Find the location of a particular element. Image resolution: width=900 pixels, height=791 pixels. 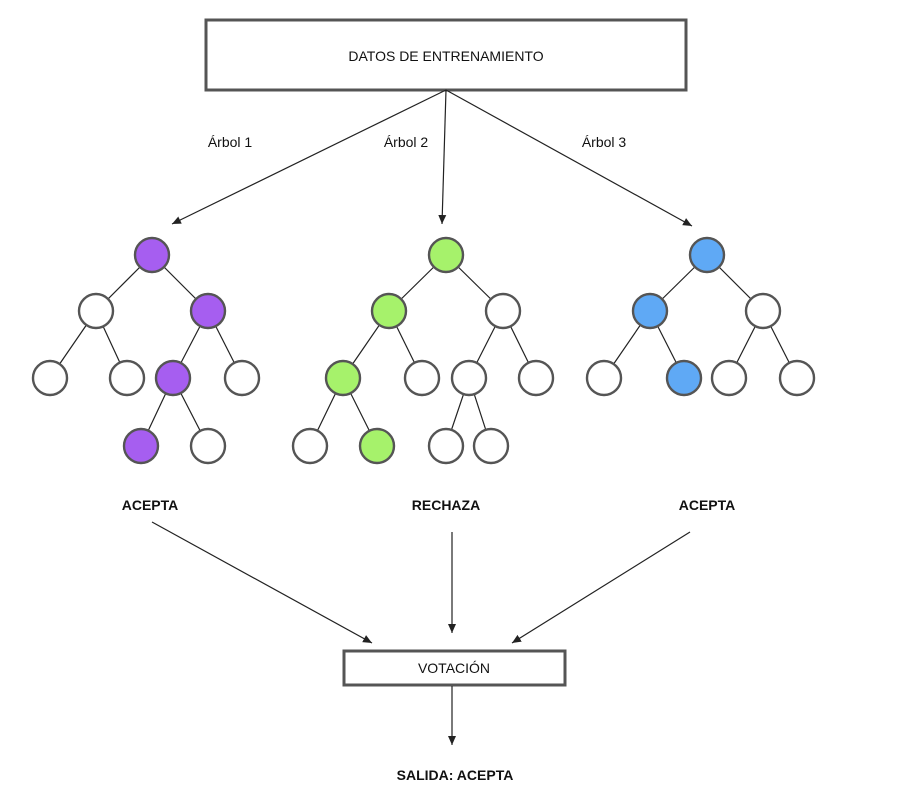

tree-2-result: RECHAZA is located at coordinates (446, 505).